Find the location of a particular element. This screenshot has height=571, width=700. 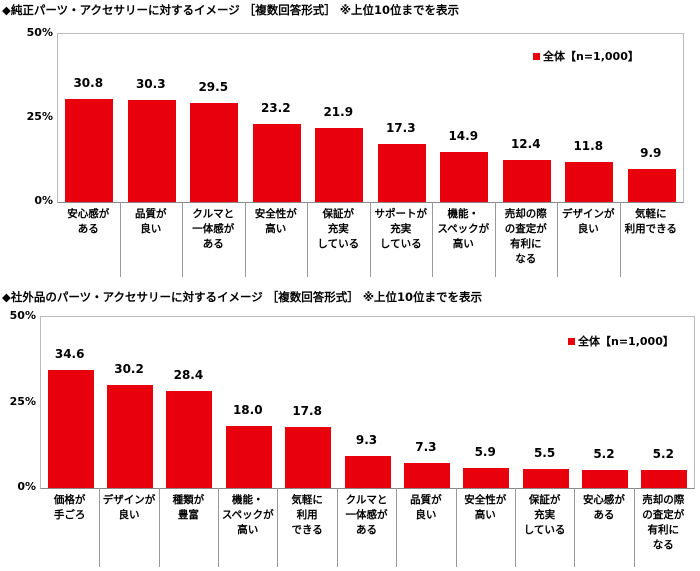

data-label: 30.3 is located at coordinates (150, 84).